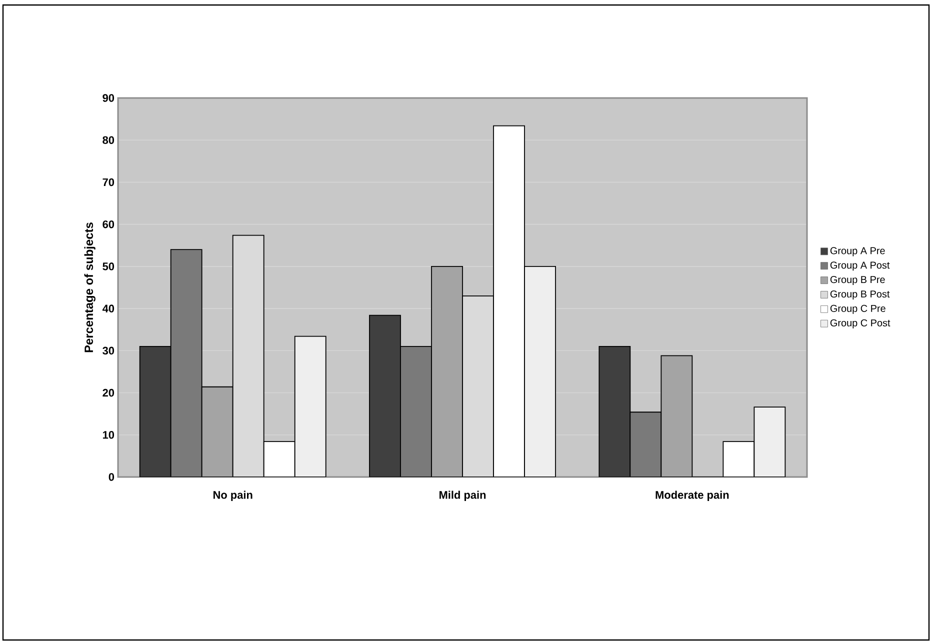  Describe the element at coordinates (692, 495) in the screenshot. I see `x-tick-label: Moderate pain` at that location.